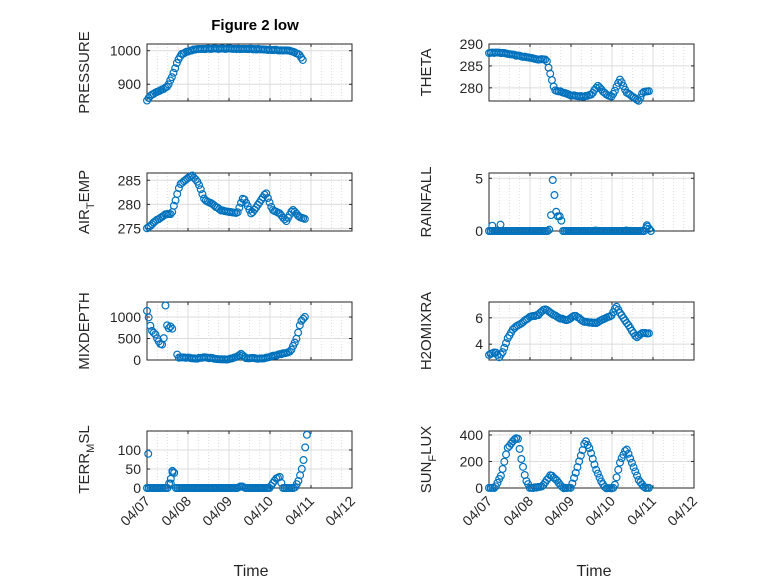 The height and width of the screenshot is (583, 778). What do you see at coordinates (84, 221) in the screenshot?
I see `y-axis-label-main: AIR` at bounding box center [84, 221].